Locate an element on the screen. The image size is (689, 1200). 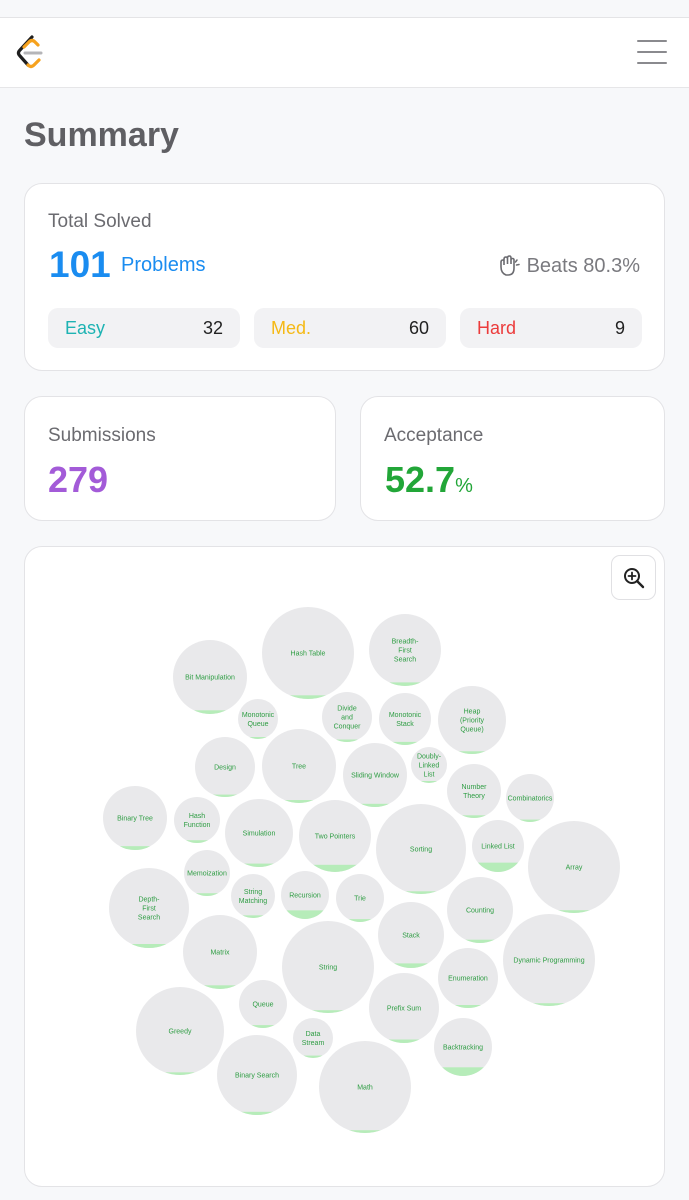
total-solved-unit: Problems is located at coordinates (163, 265).